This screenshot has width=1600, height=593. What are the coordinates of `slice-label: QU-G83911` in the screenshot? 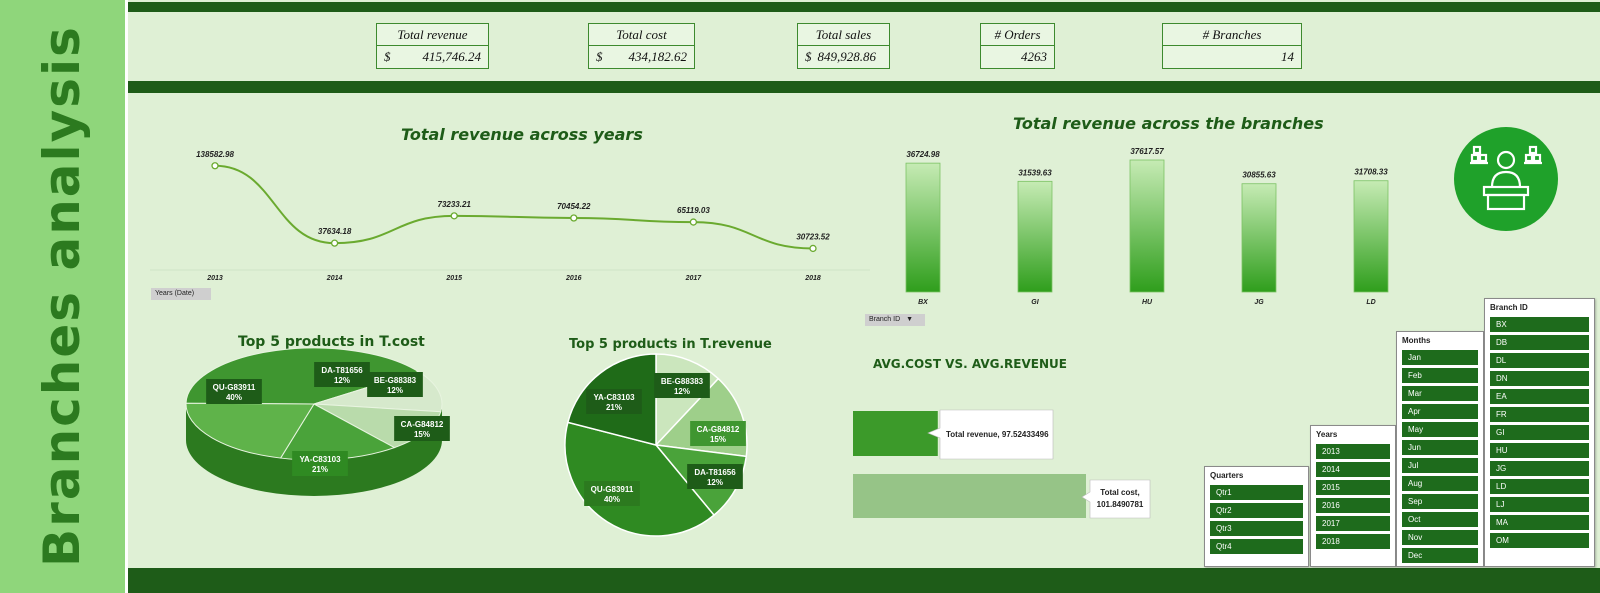 It's located at (234, 387).